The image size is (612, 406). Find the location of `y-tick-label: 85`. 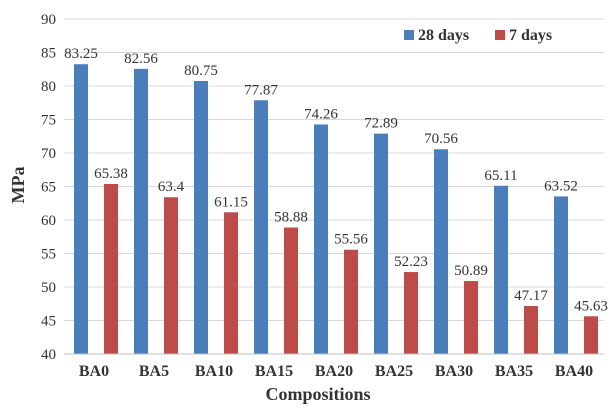

y-tick-label: 85 is located at coordinates (48, 54).